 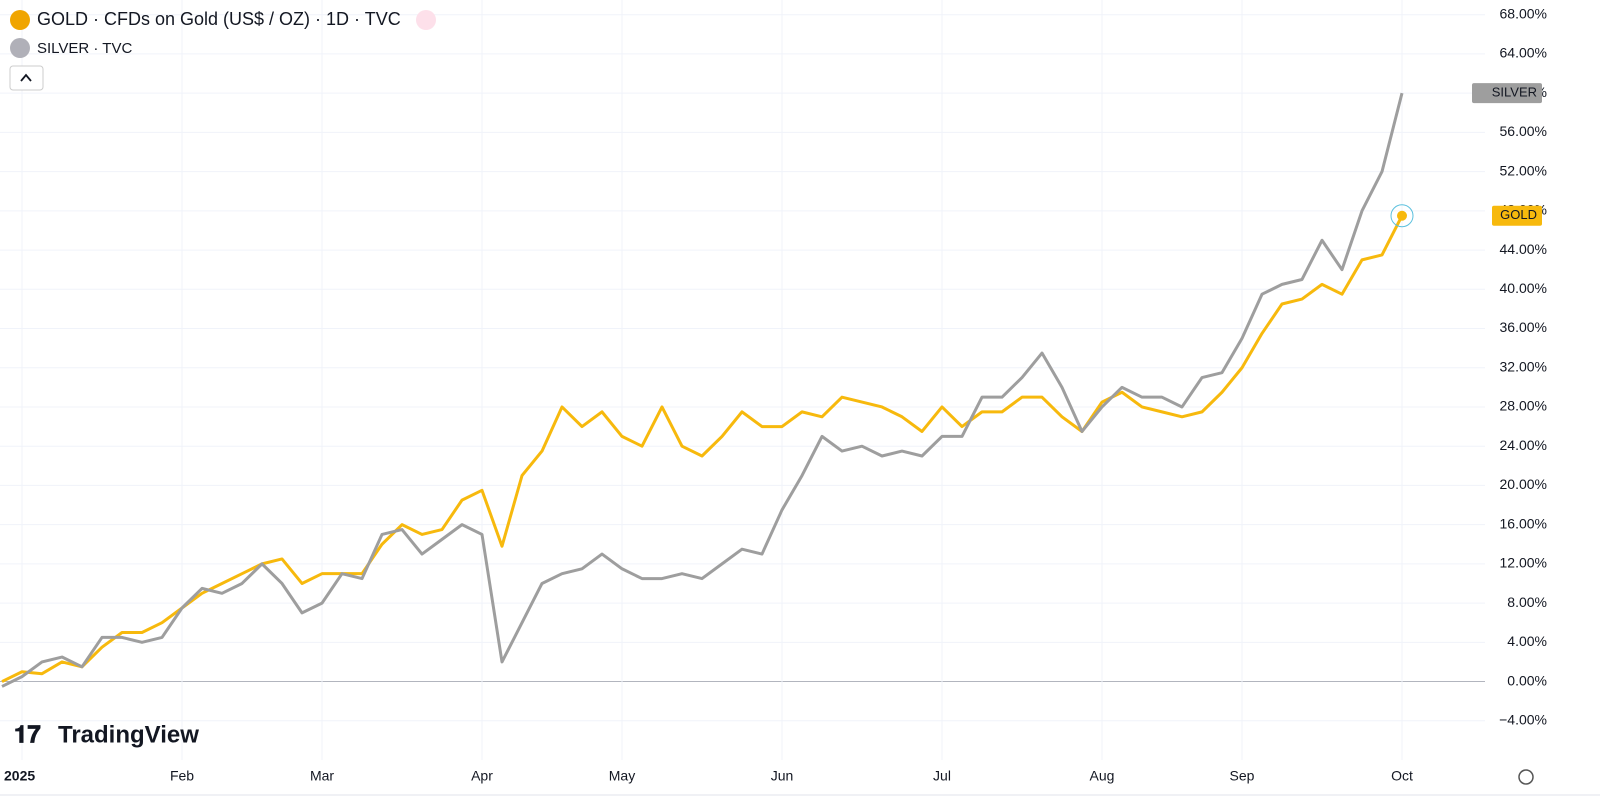 What do you see at coordinates (1523, 406) in the screenshot?
I see `y-tick-label: 28.00%` at bounding box center [1523, 406].